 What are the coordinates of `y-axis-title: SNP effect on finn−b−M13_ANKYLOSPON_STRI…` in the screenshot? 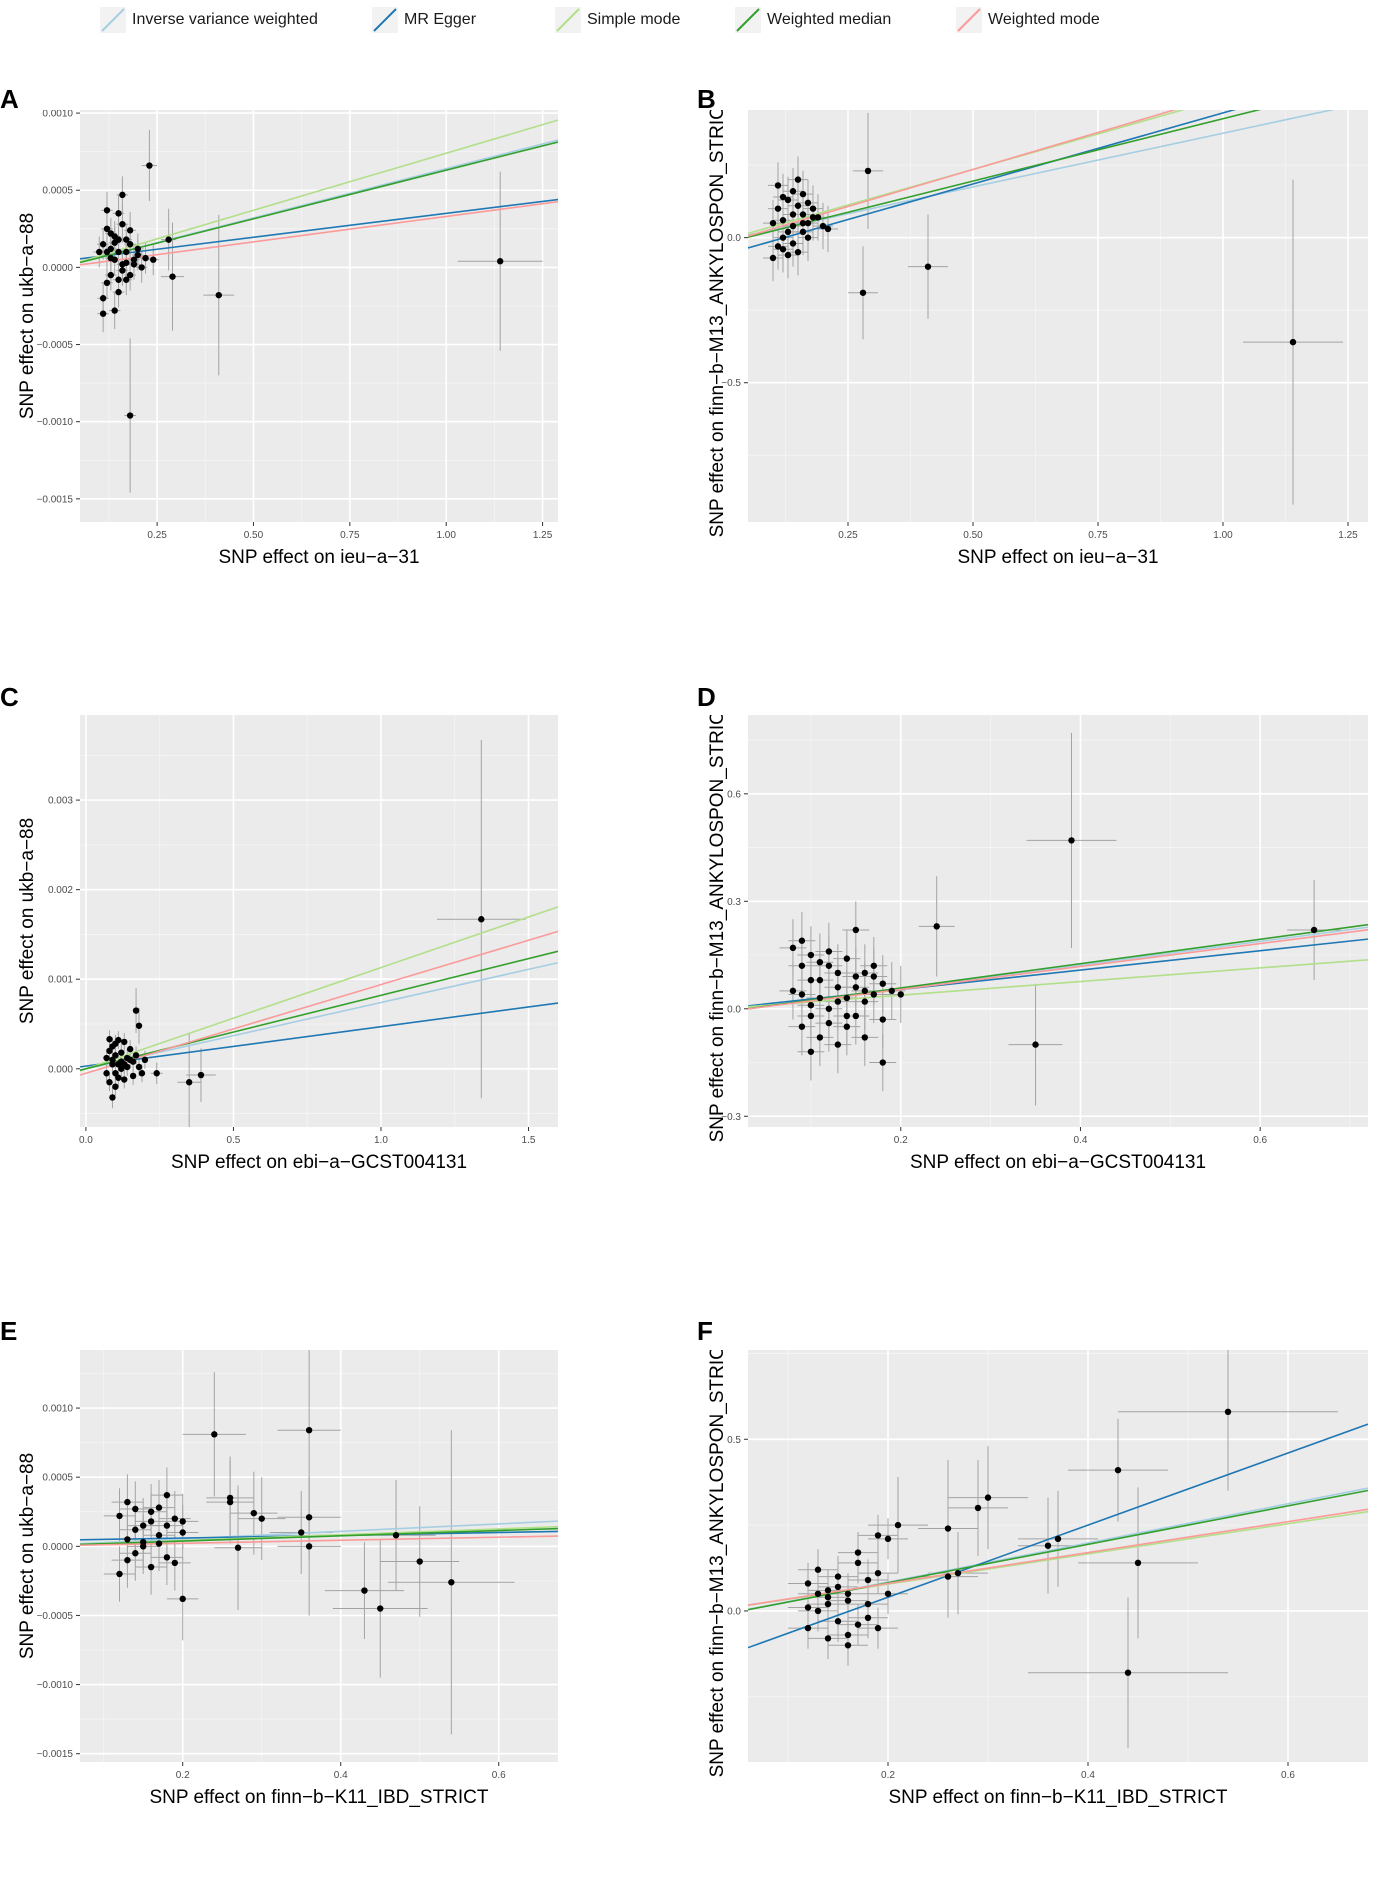 It's located at (717, 323).